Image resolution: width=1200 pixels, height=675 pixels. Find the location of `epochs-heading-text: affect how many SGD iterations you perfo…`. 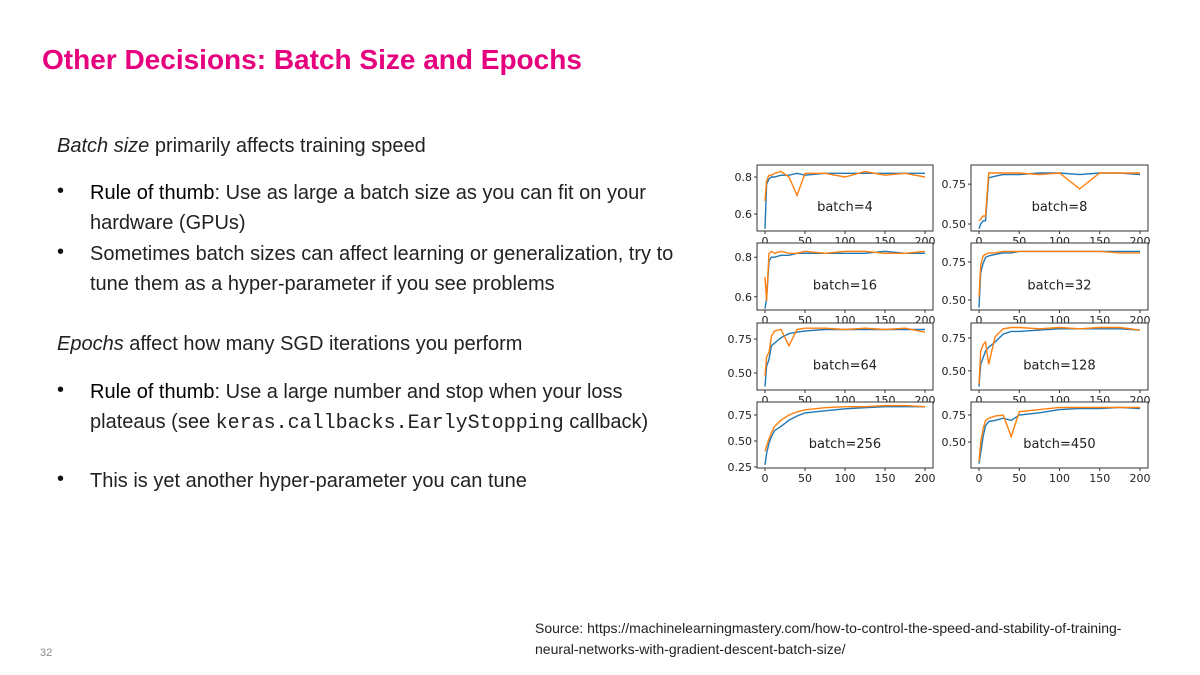

epochs-heading-text: affect how many SGD iterations you perfo… is located at coordinates (323, 344).